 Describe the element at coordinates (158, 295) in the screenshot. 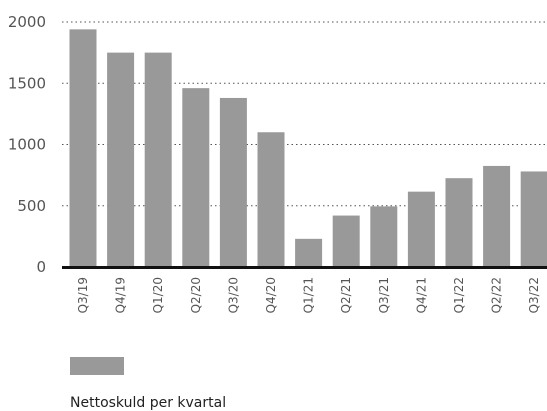

I see `x-tick-label: Q1/20` at that location.